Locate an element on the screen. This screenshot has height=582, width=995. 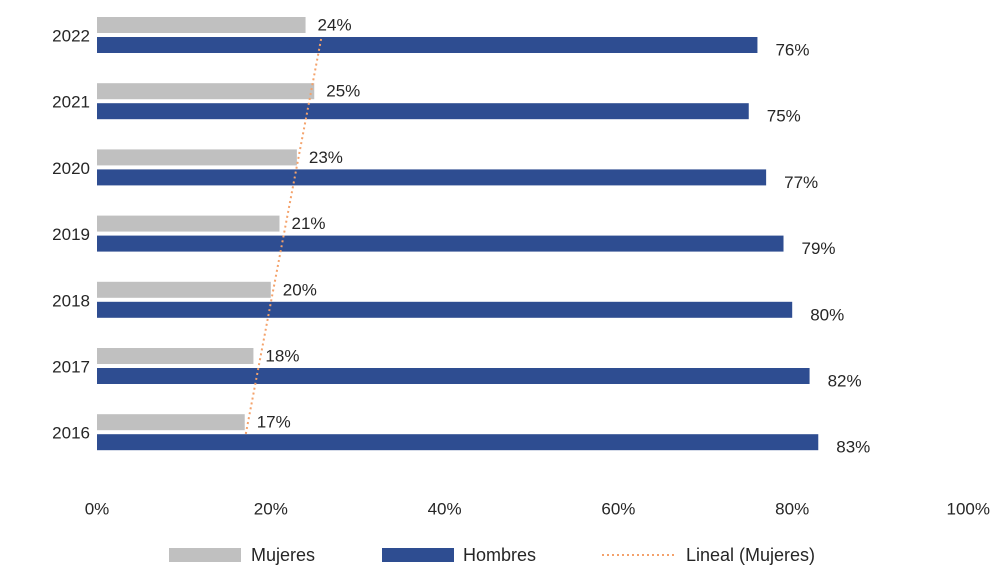
category-label-2017: 2017 is located at coordinates (71, 366).